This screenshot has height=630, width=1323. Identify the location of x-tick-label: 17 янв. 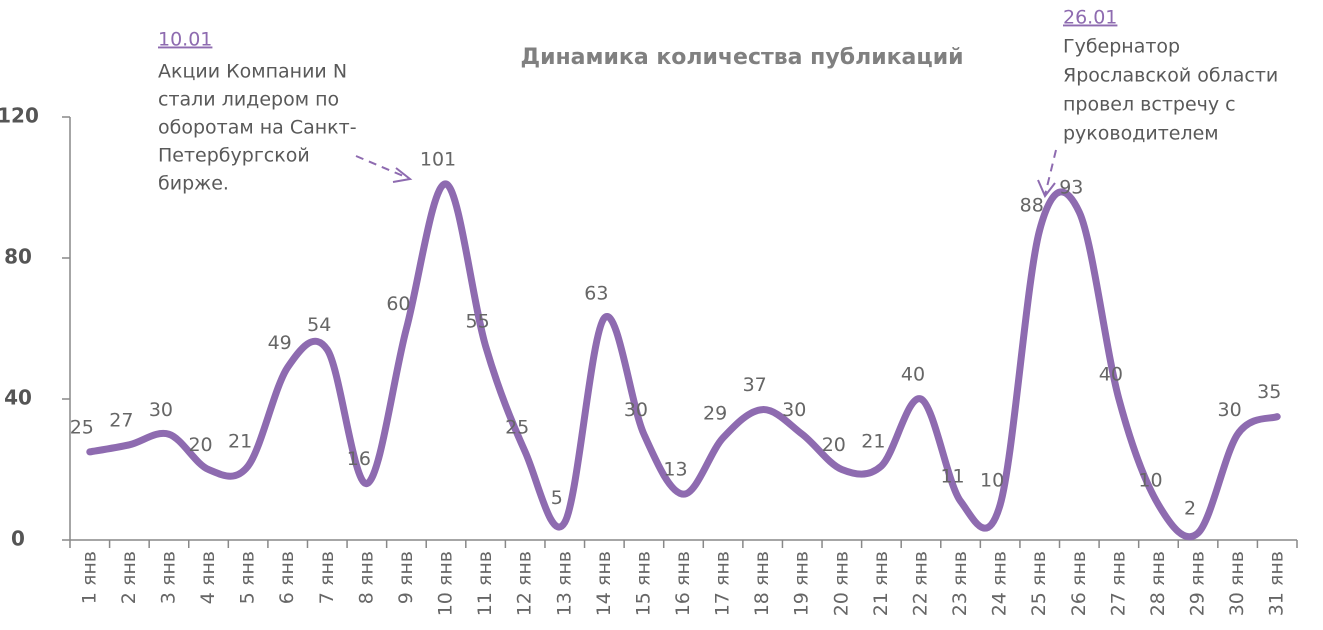
(723, 583).